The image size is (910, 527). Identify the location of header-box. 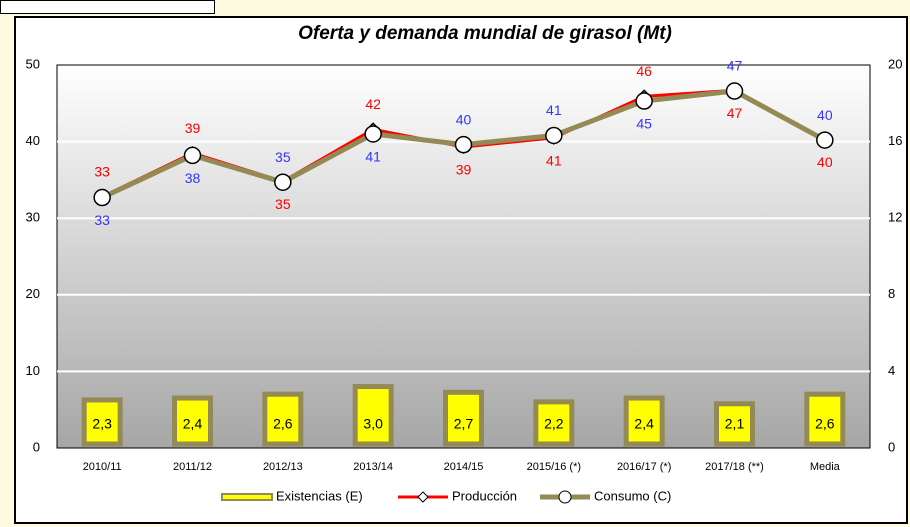
(107, 7).